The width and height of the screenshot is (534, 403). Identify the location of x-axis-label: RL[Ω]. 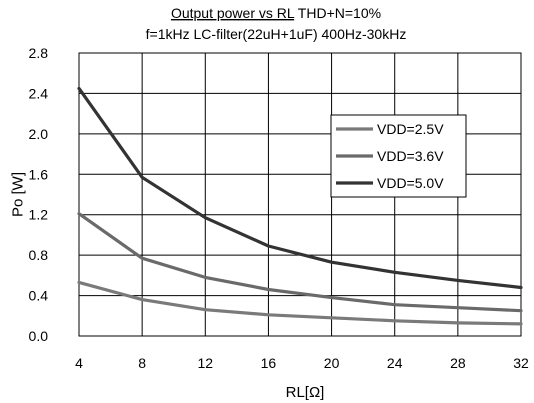
(305, 392).